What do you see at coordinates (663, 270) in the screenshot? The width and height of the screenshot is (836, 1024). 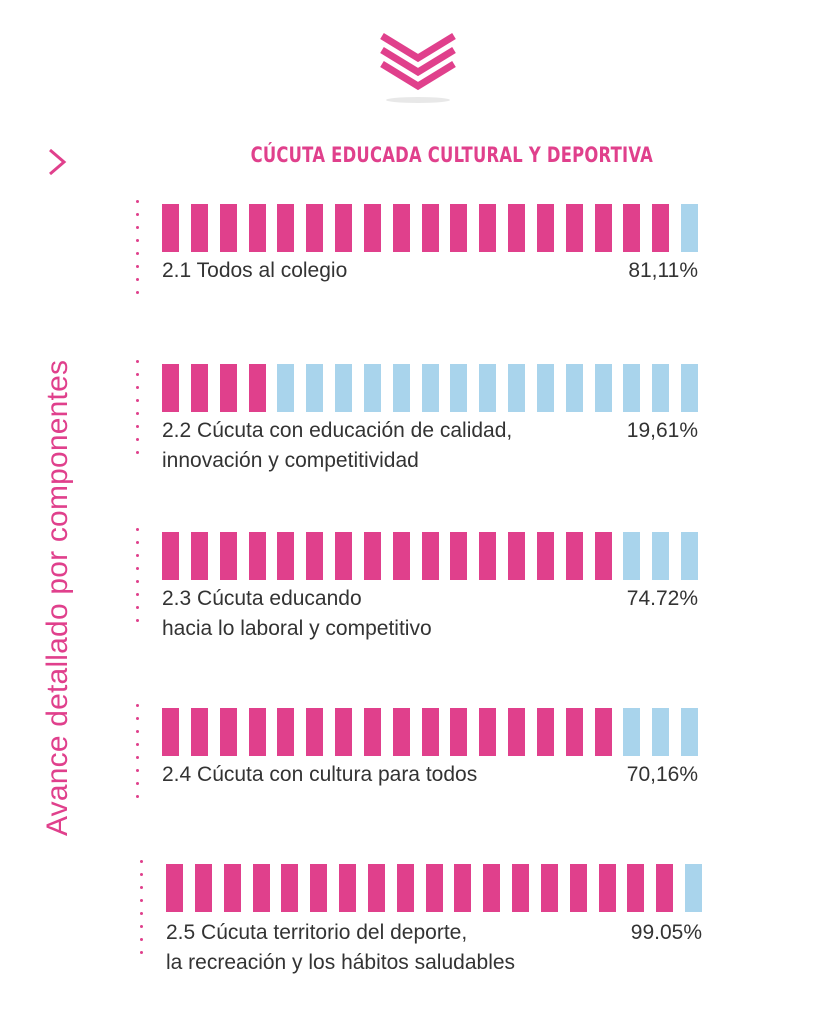 I see `value-label: 81,11%` at bounding box center [663, 270].